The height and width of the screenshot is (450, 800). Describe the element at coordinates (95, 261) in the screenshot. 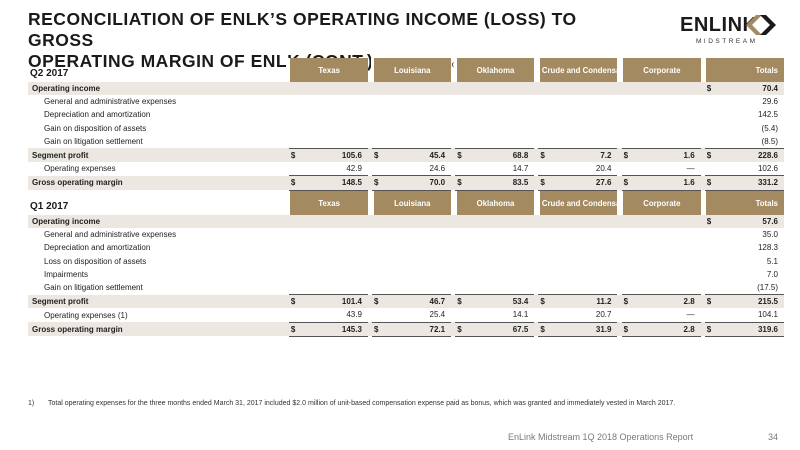

I see `row-label: Loss on disposition of assets` at that location.